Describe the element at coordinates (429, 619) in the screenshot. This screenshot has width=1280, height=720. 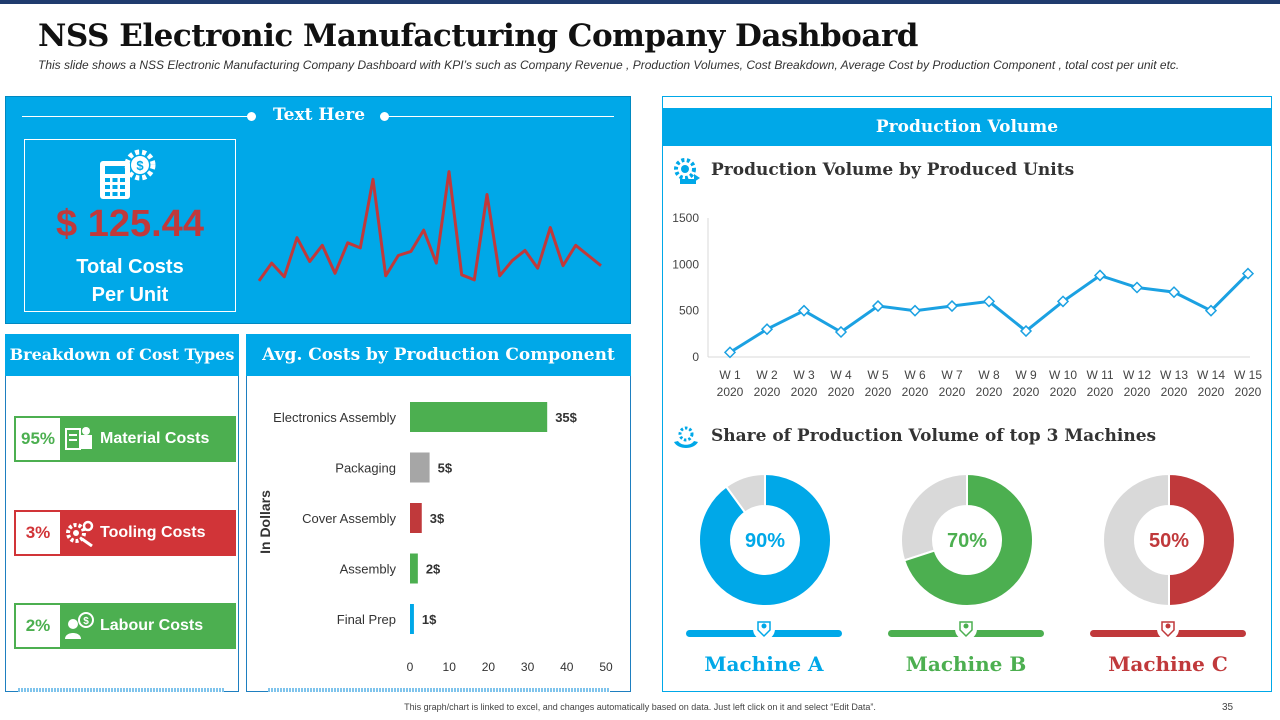
I see `bar-value-label: 1$` at that location.